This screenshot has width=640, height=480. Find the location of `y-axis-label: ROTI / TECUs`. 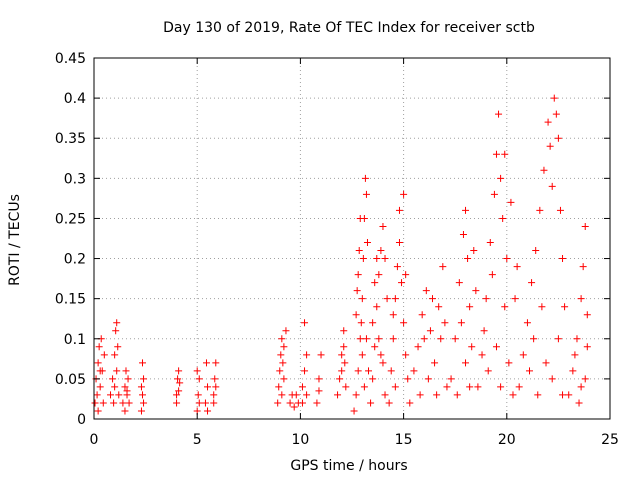

y-axis-label: ROTI / TECUs is located at coordinates (15, 240).